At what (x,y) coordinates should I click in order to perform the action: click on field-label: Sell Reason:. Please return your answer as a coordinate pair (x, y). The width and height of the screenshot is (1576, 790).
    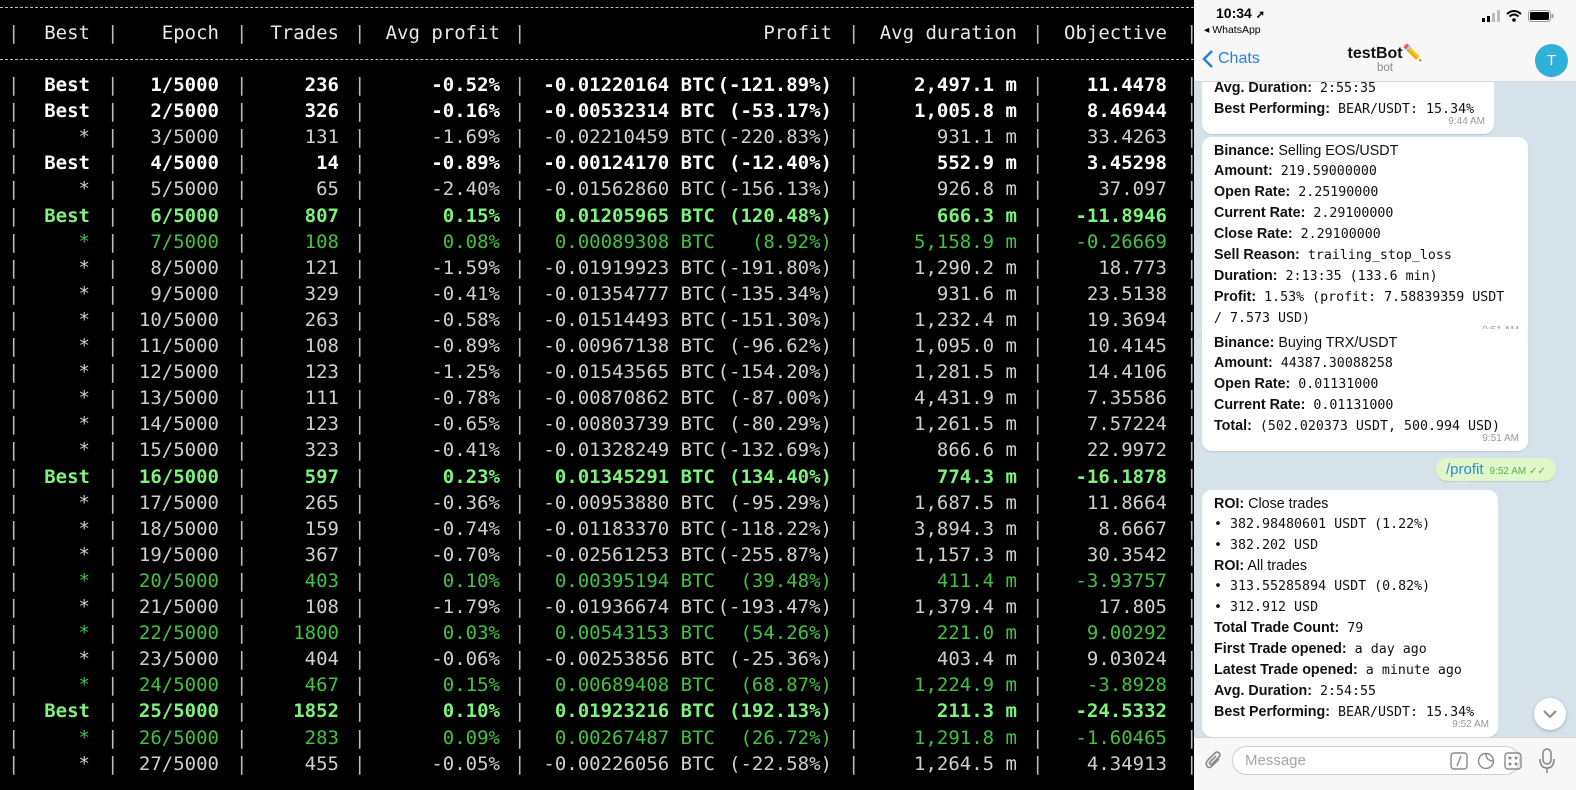
    Looking at the image, I should click on (1257, 255).